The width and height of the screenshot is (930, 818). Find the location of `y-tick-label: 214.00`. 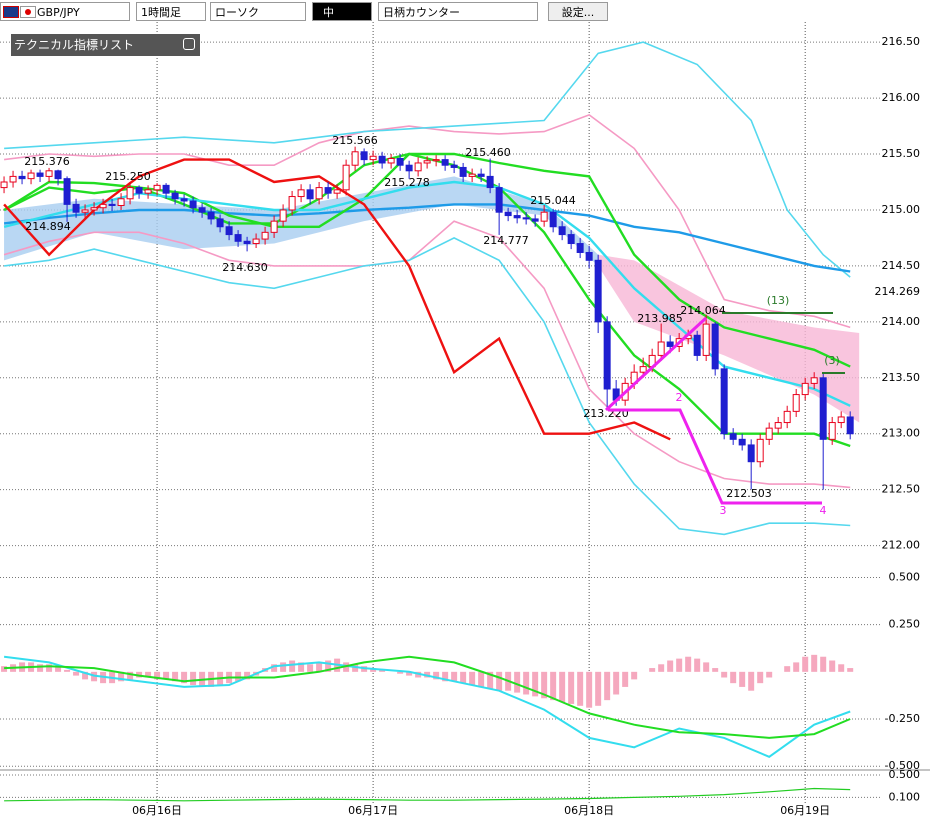

y-tick-label: 214.00 is located at coordinates (901, 321).